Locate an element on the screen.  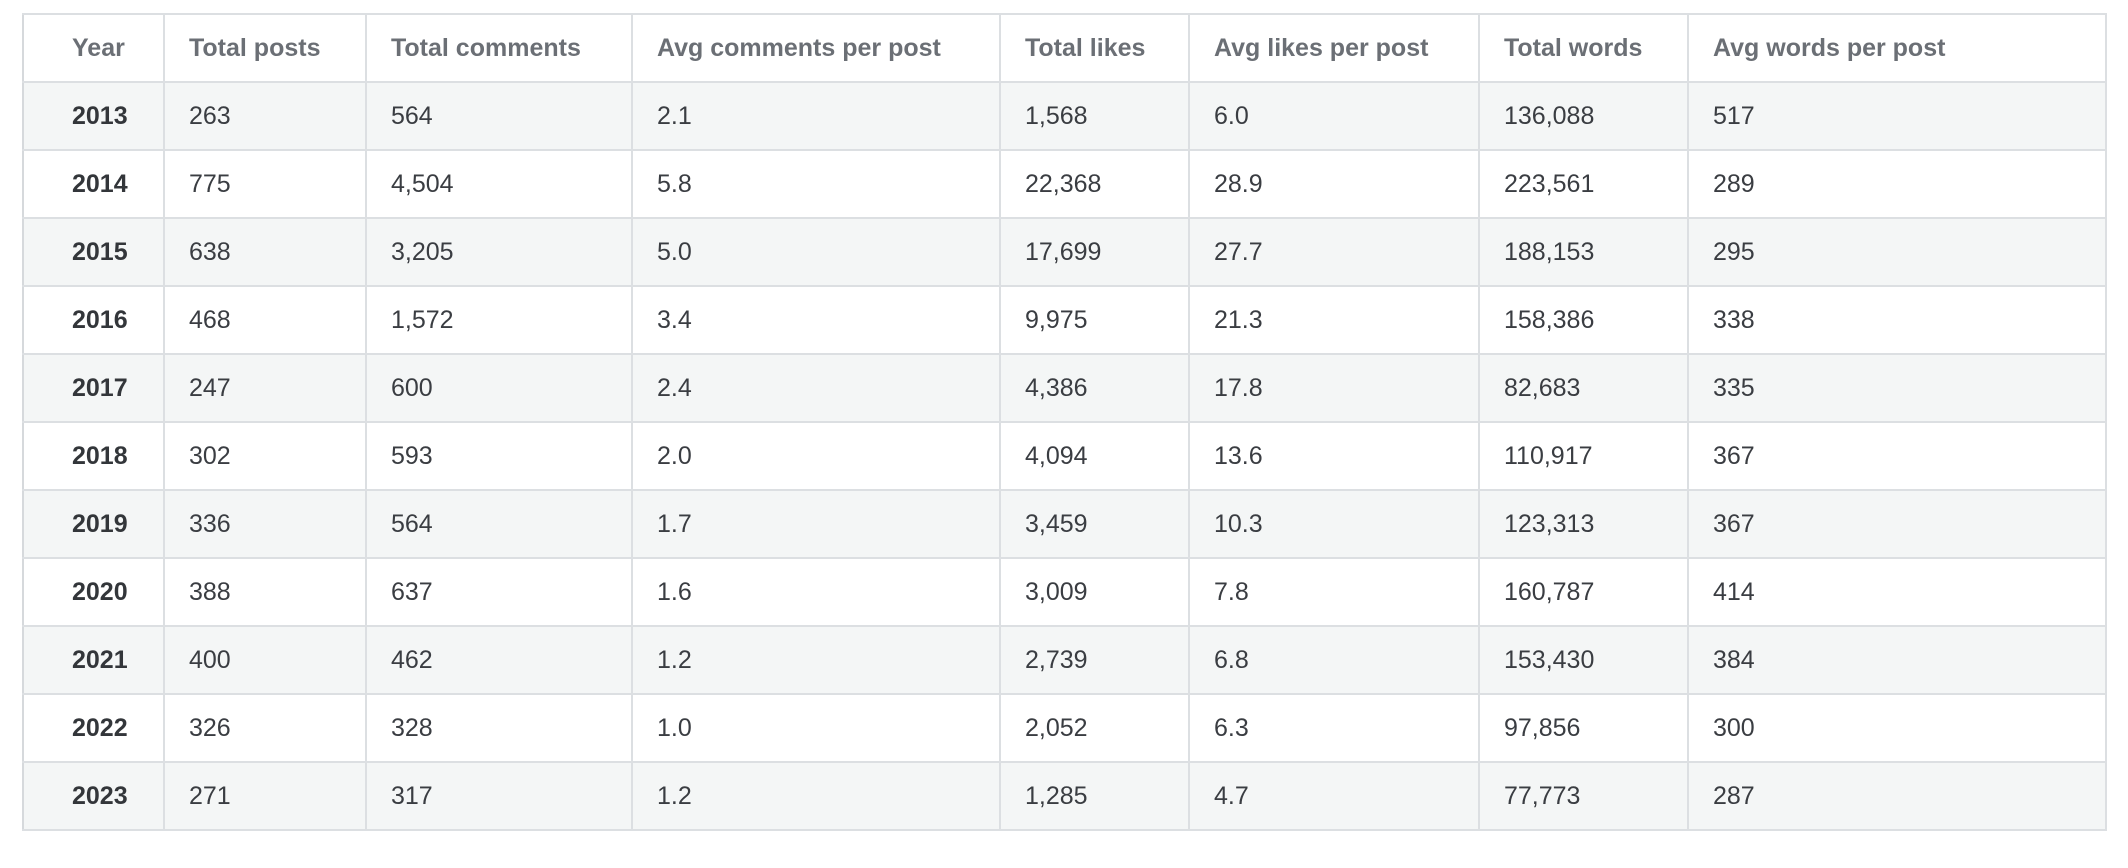
year-cell: 2018 is located at coordinates (93, 456).